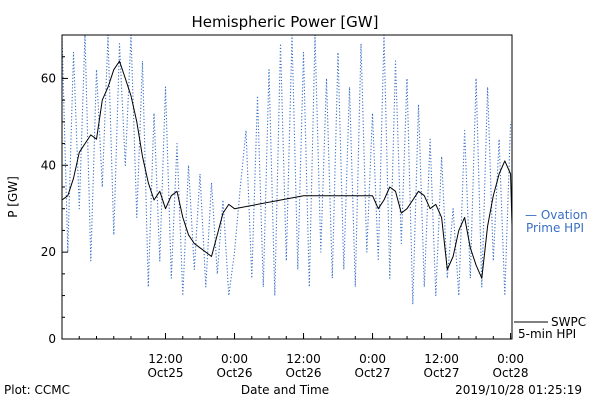 This screenshot has height=400, width=600. What do you see at coordinates (556, 215) in the screenshot?
I see `legend-ovation-line1: — Ovation` at bounding box center [556, 215].